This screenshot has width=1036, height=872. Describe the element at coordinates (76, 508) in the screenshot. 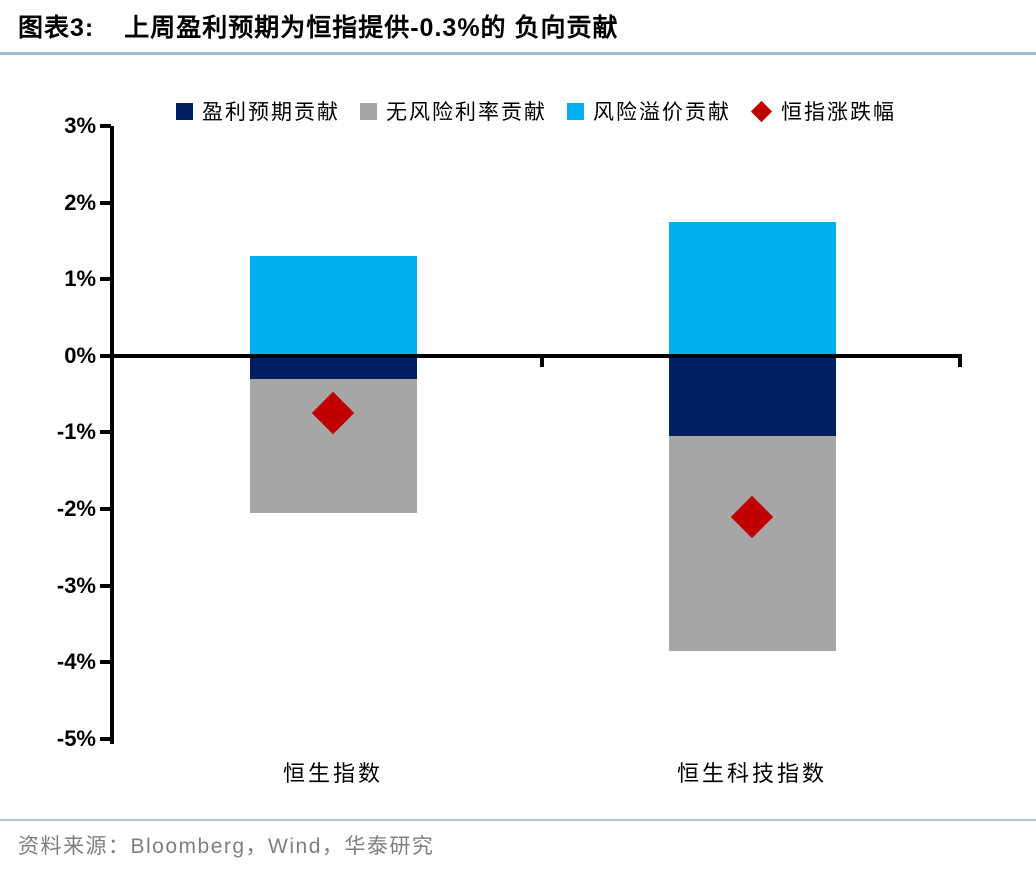

I see `y-axis-tick-label: -2%` at that location.